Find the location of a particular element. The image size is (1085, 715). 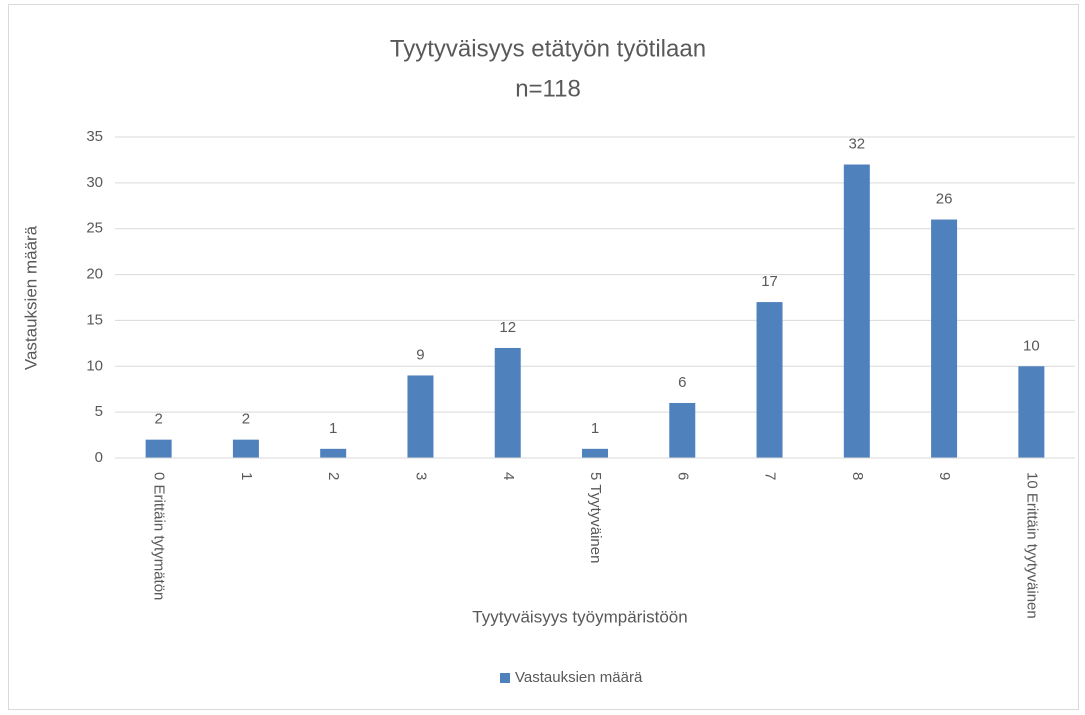

x-tick-label: 2 is located at coordinates (333, 476).